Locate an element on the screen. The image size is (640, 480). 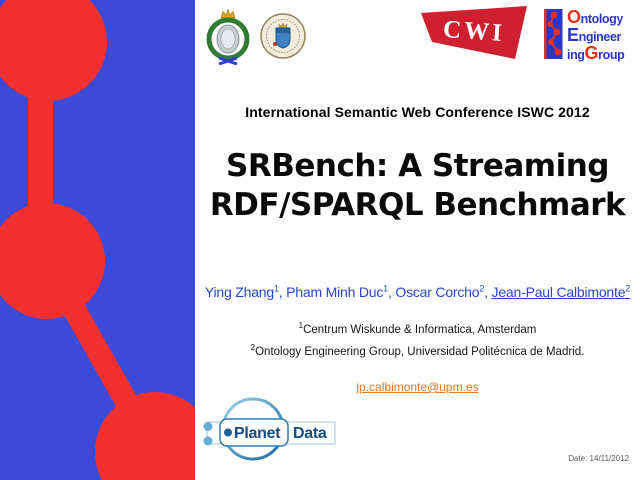
author-link: Jean-Paul Calbimonte2 is located at coordinates (561, 291).